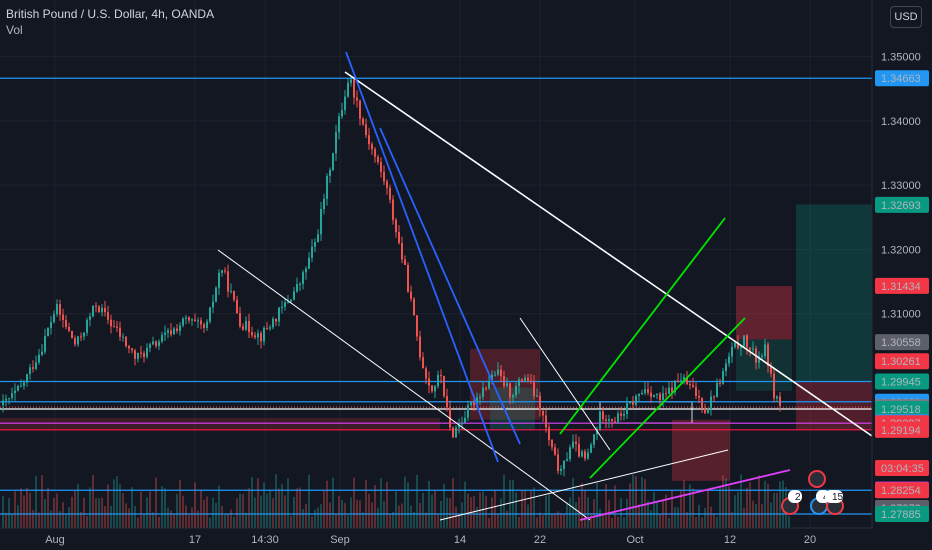  What do you see at coordinates (795, 496) in the screenshot?
I see `event-count-badge` at bounding box center [795, 496].